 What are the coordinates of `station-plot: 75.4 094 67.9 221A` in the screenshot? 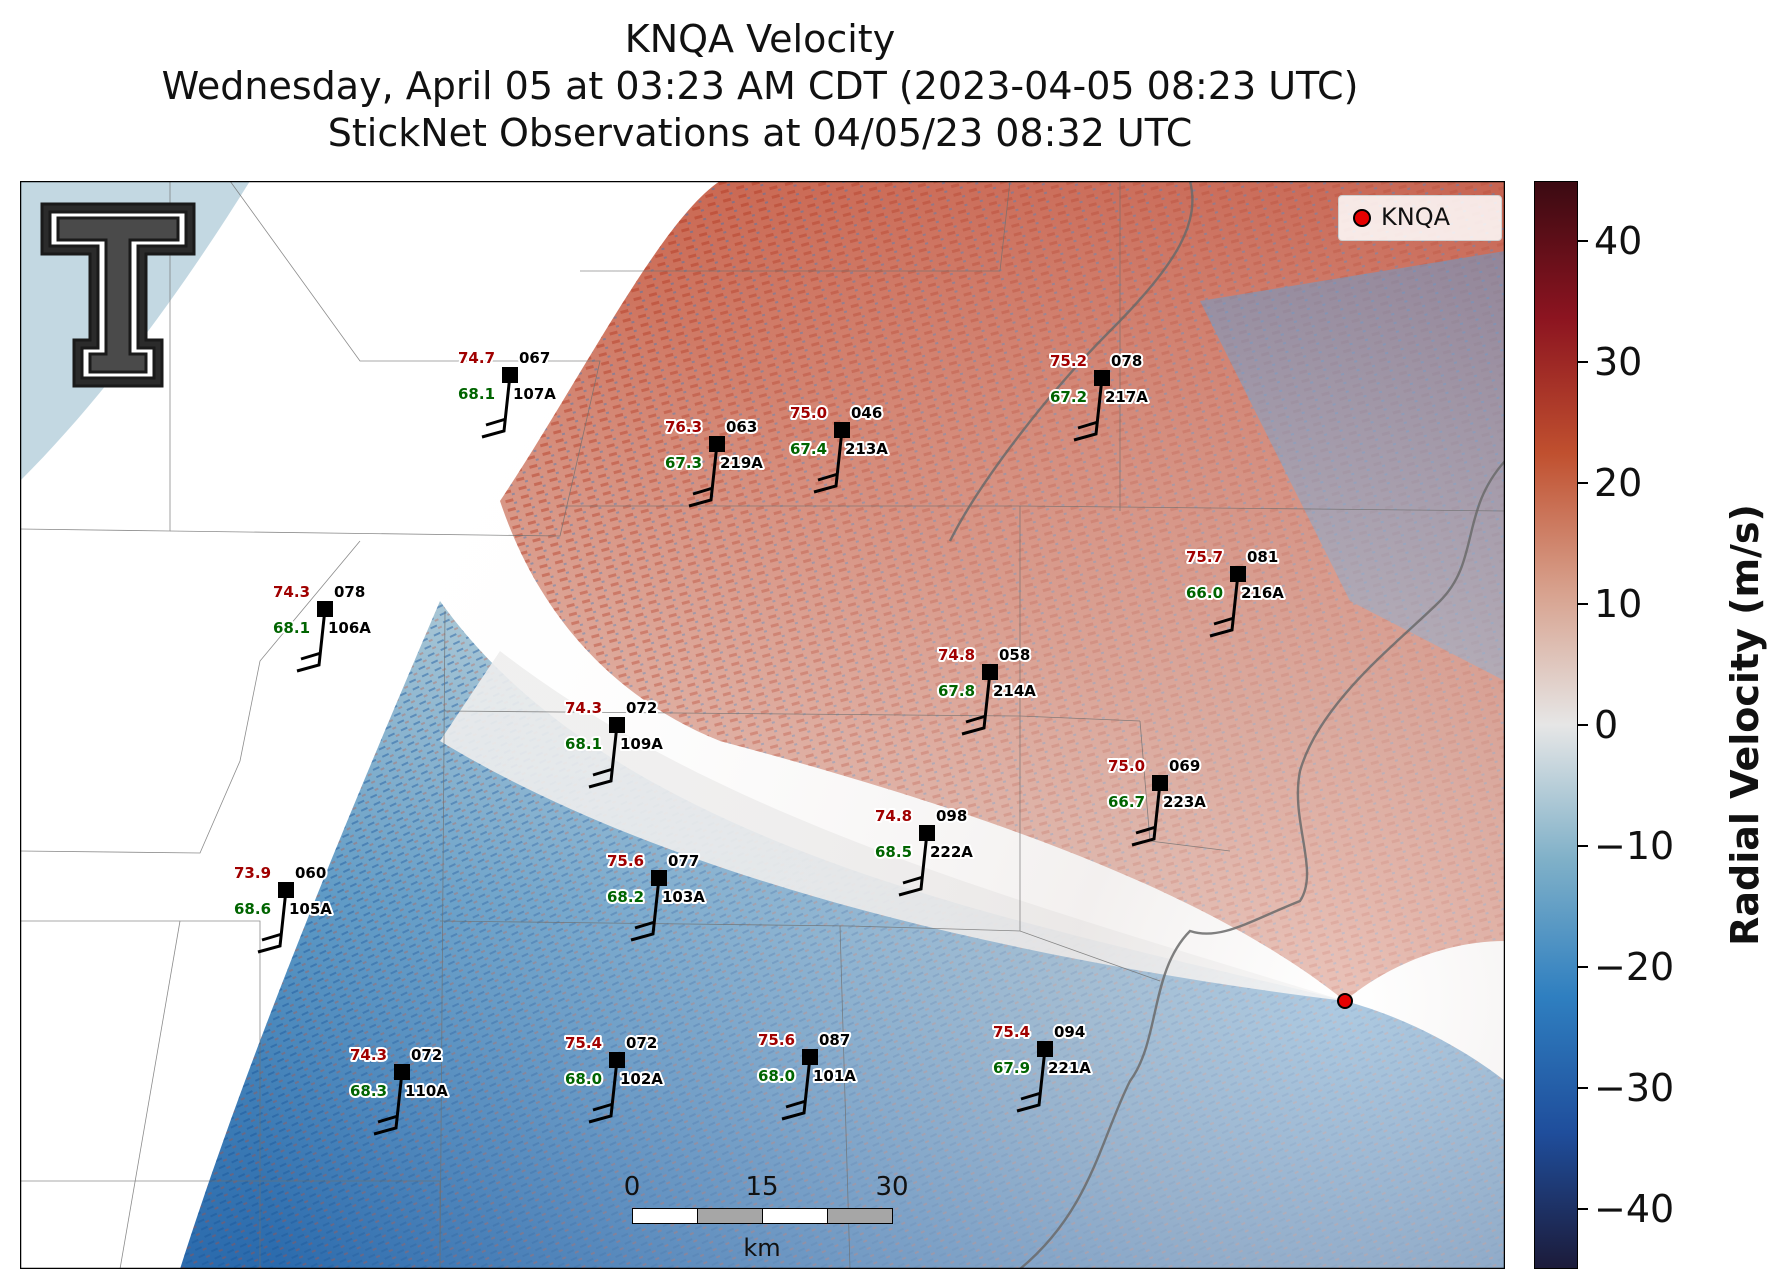 It's located at (1042, 1067).